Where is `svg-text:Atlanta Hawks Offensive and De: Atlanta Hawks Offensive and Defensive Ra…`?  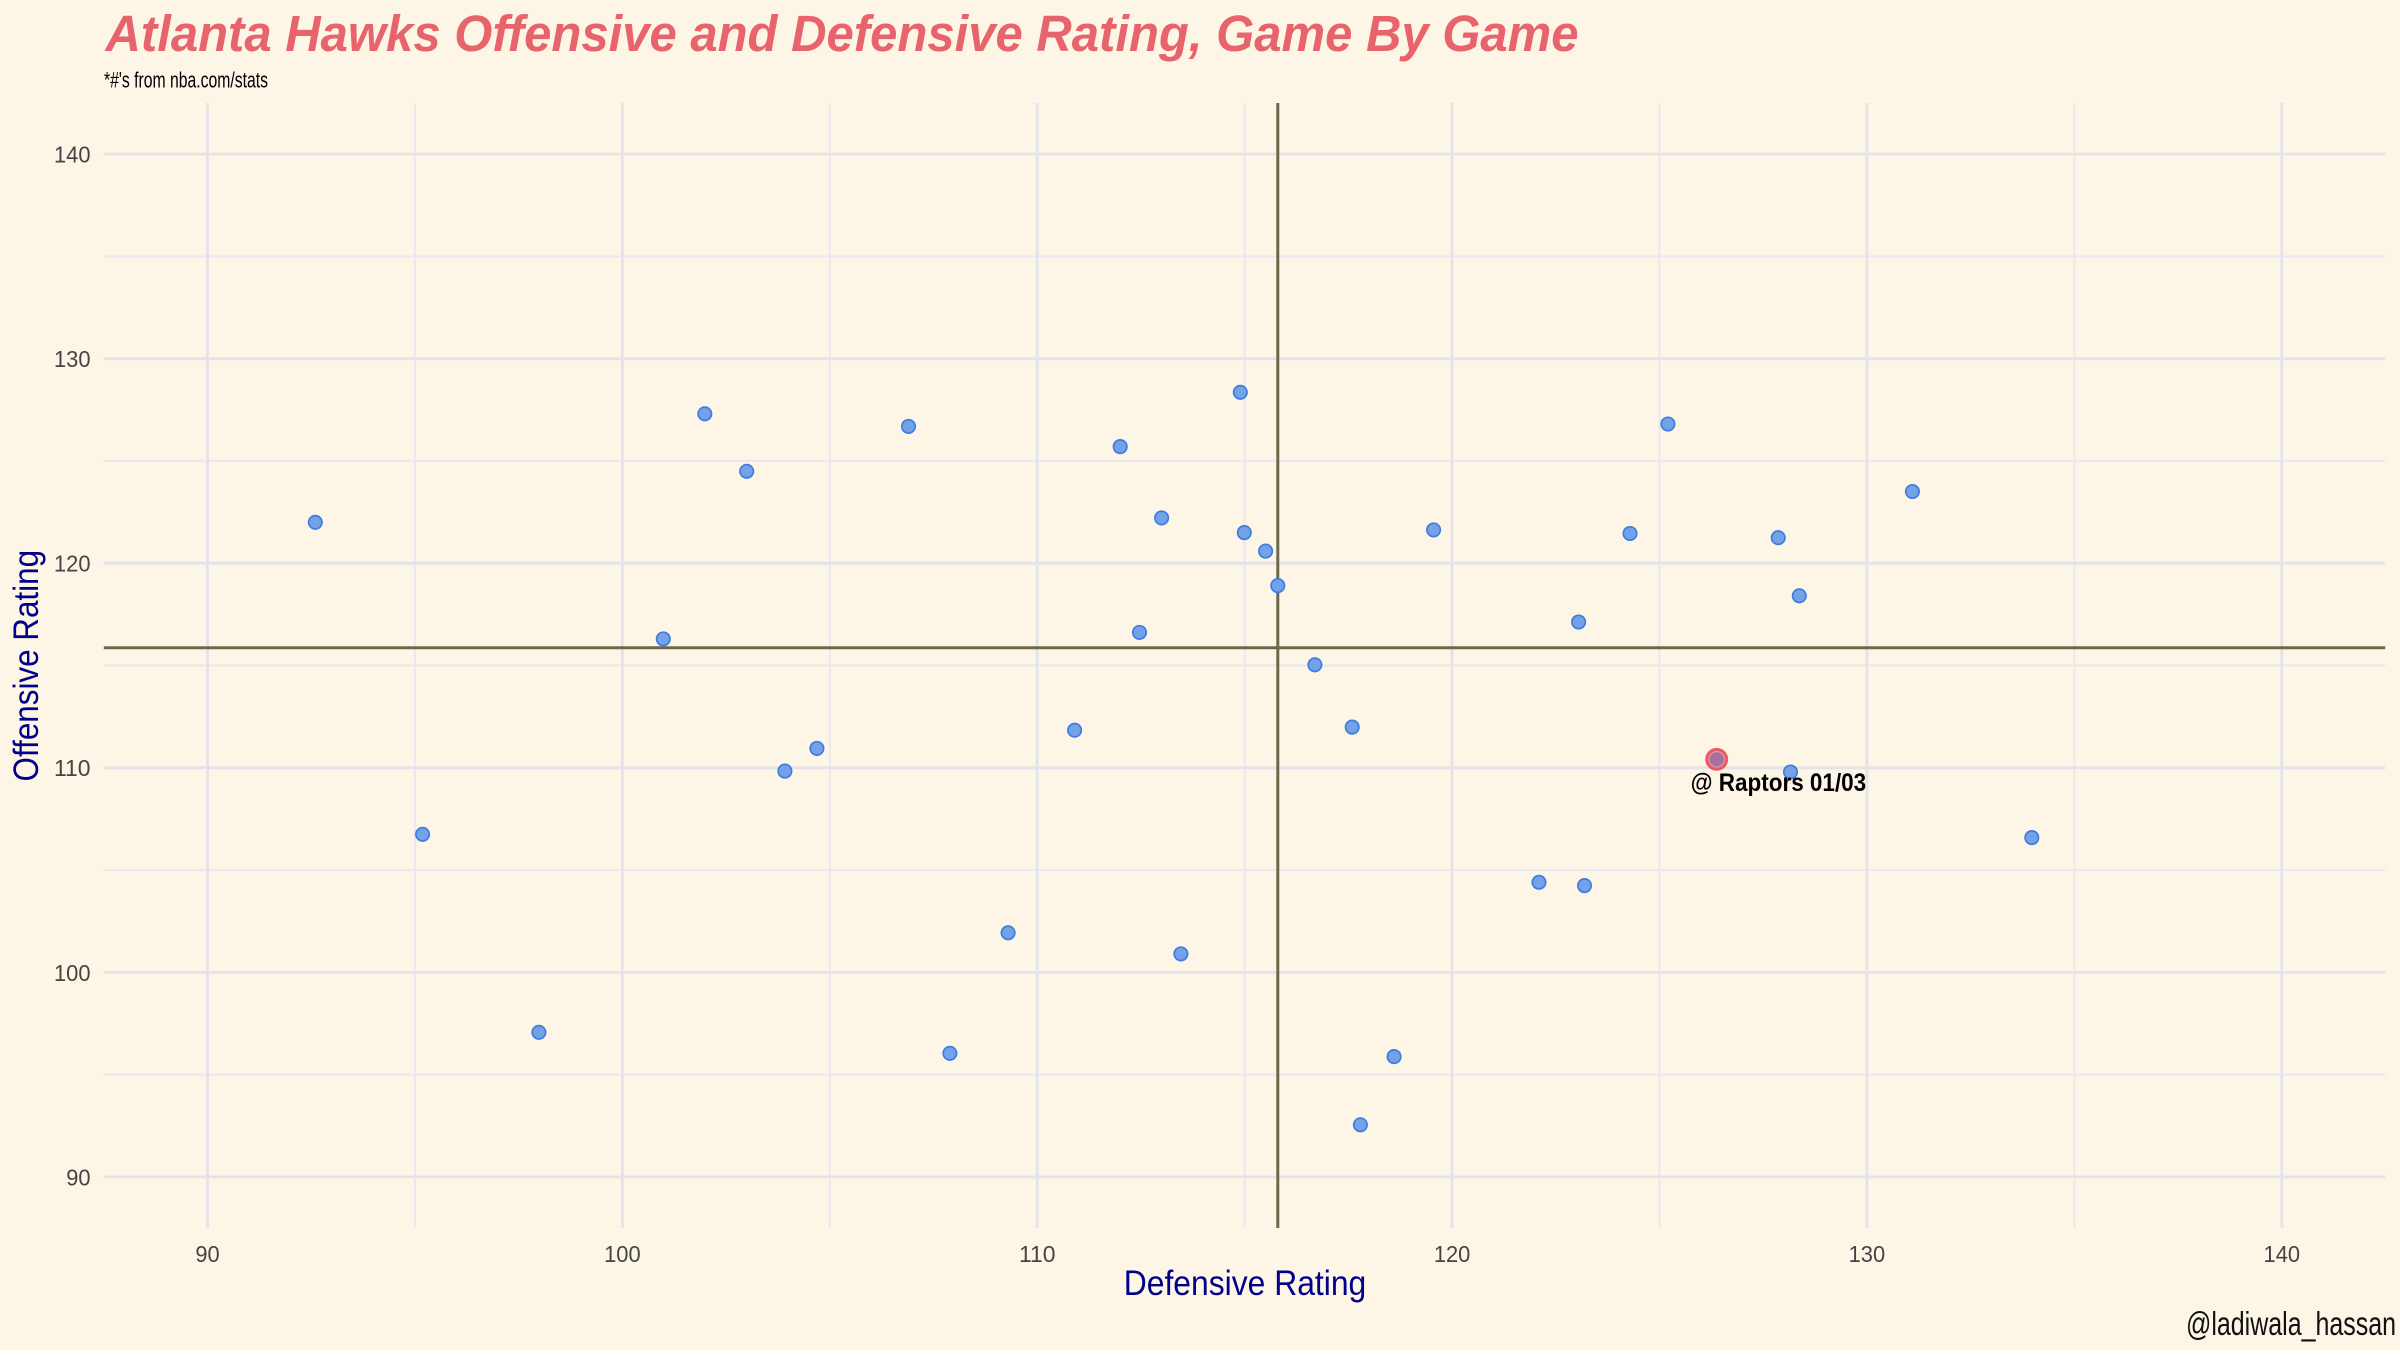
svg-text:Atlanta Hawks Offensive and De: Atlanta Hawks Offensive and Defensive Ra… is located at coordinates (841, 33).